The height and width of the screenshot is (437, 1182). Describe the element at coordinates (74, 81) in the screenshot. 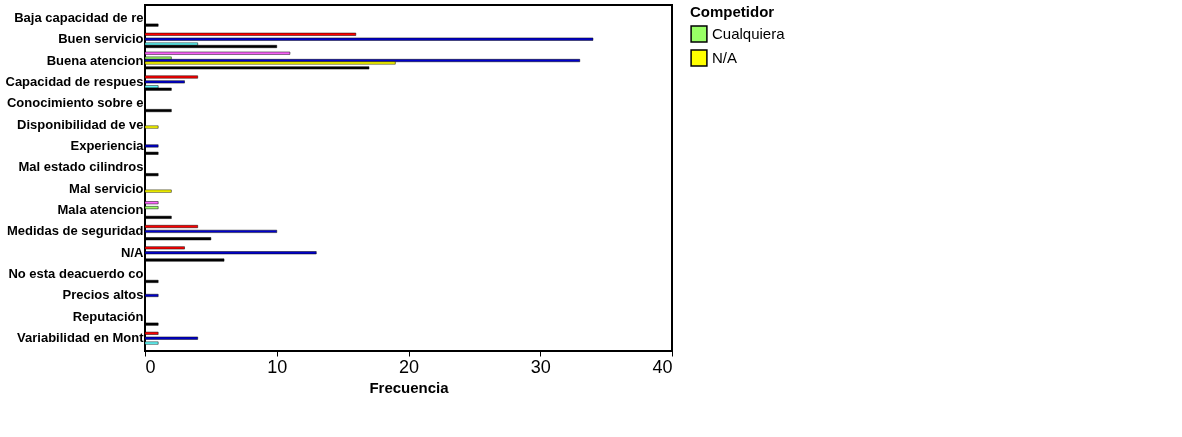

I see `y-tick-label: Capacidad de respues` at that location.